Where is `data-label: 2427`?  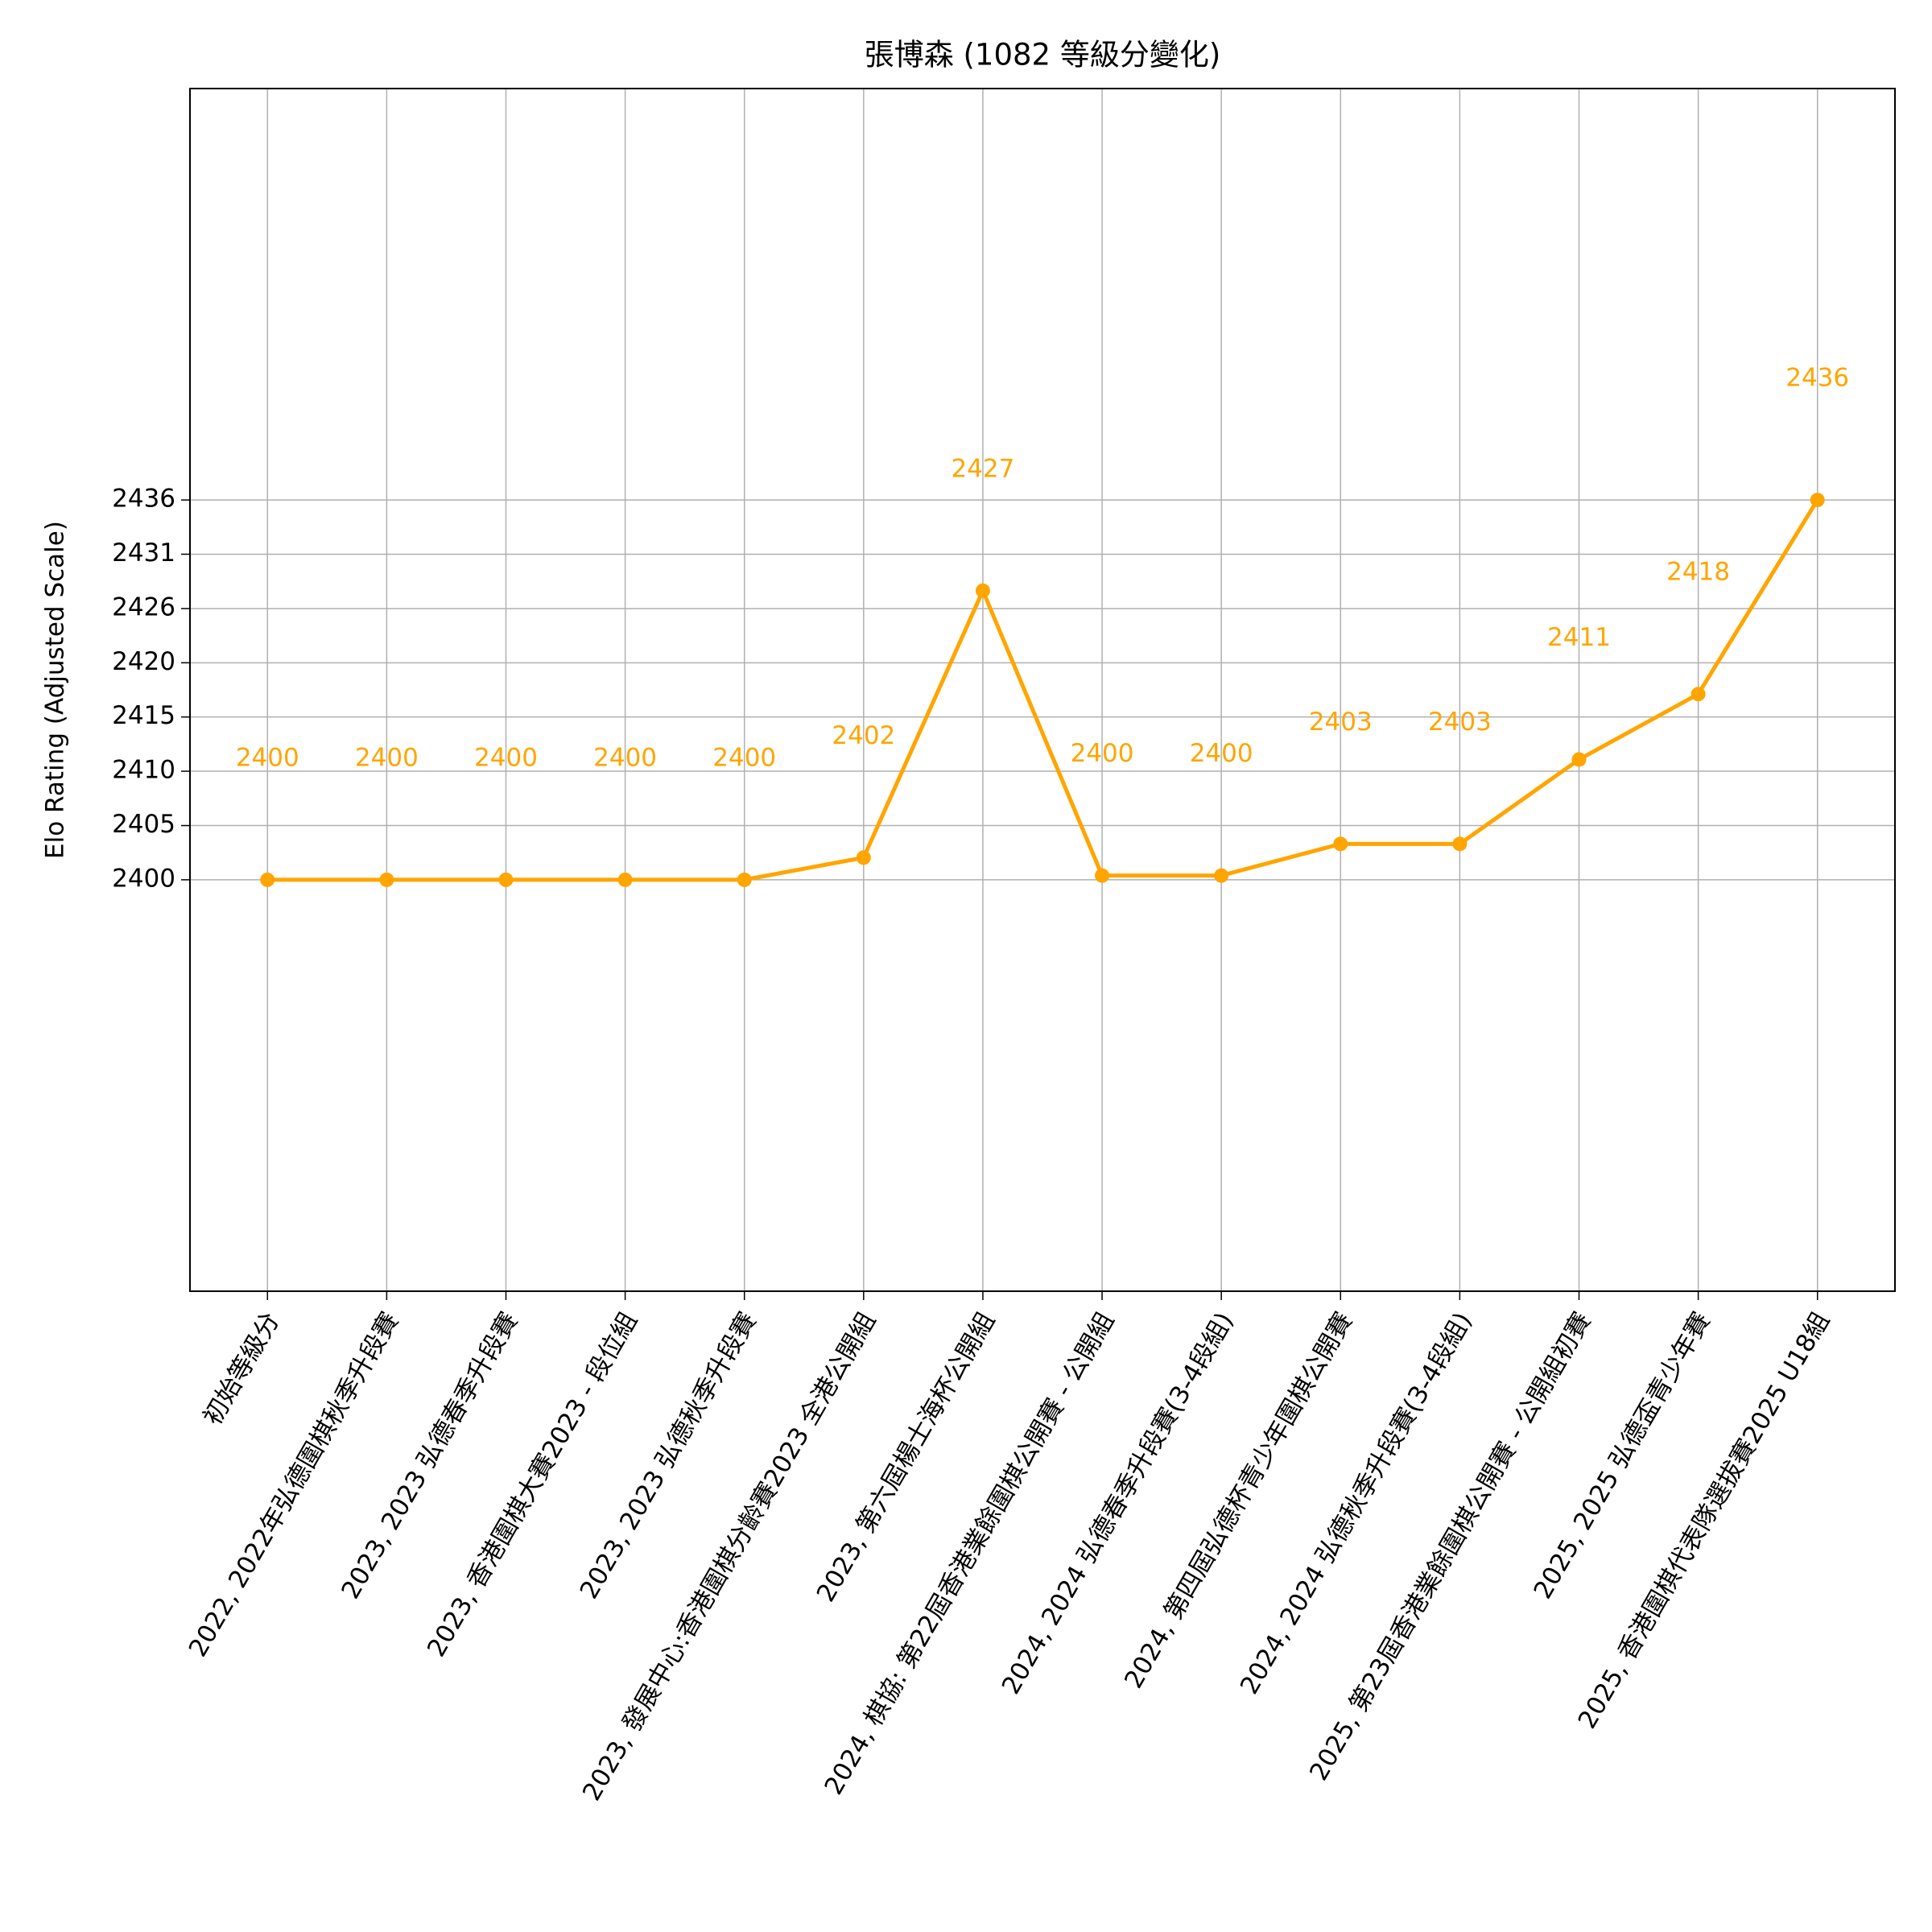
data-label: 2427 is located at coordinates (982, 468).